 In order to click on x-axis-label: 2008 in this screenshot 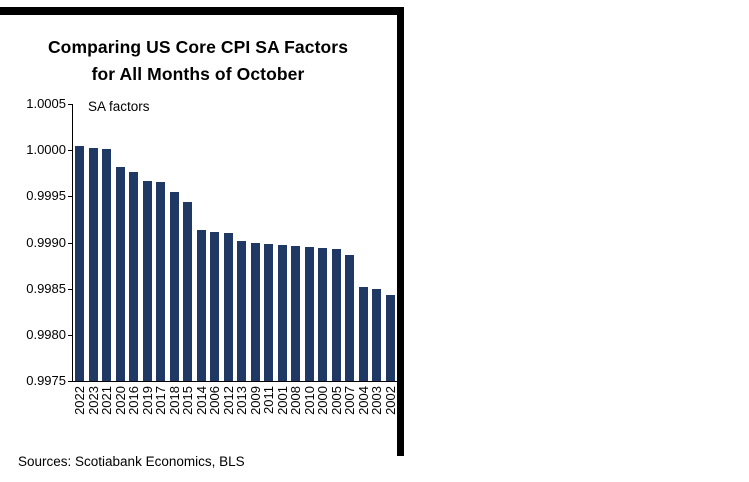, I will do `click(296, 400)`.